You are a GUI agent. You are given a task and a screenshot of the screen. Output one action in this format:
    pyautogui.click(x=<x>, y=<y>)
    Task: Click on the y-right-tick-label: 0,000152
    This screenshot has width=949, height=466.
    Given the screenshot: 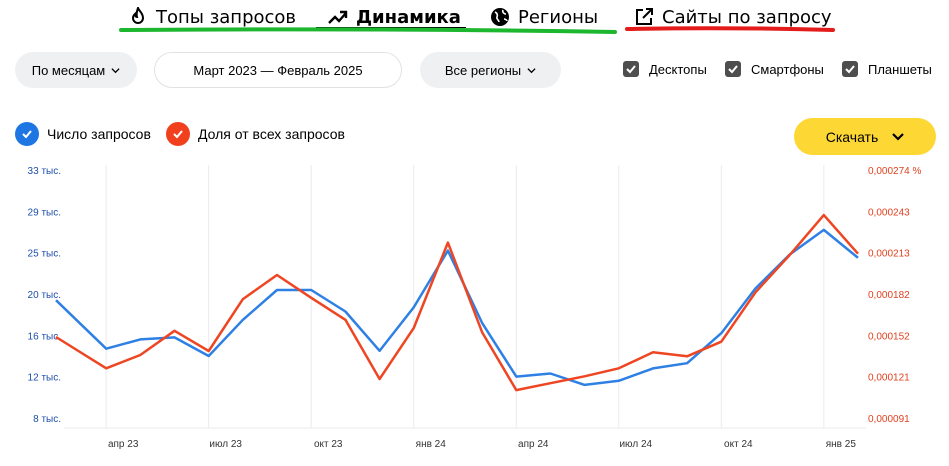 What is the action you would take?
    pyautogui.click(x=889, y=336)
    